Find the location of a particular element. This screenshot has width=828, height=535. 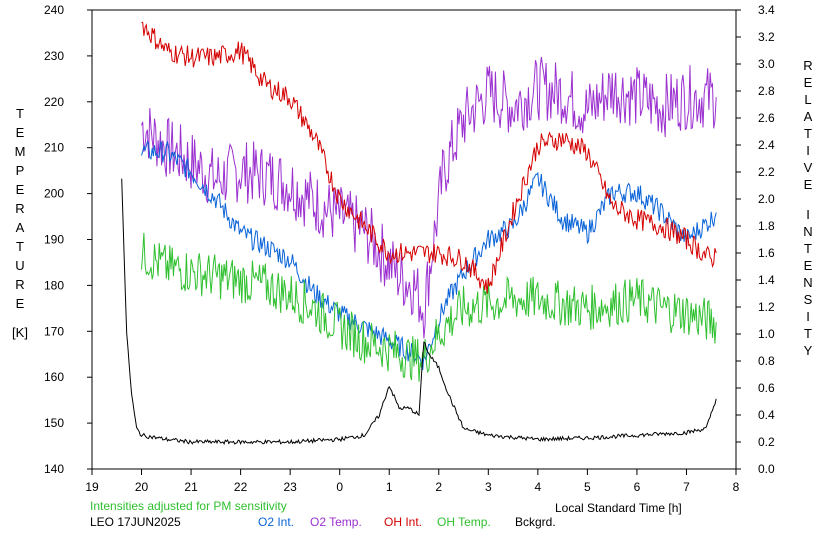

y-left-label-char-0: T is located at coordinates (20, 113).